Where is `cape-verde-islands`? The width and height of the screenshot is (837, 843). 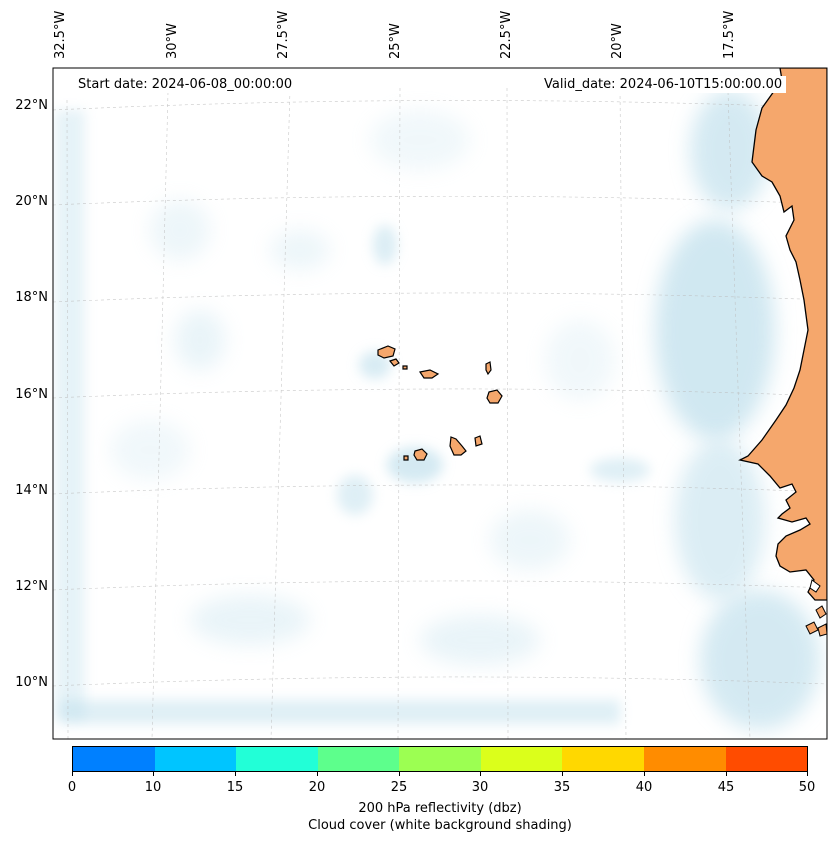
cape-verde-islands is located at coordinates (440, 403).